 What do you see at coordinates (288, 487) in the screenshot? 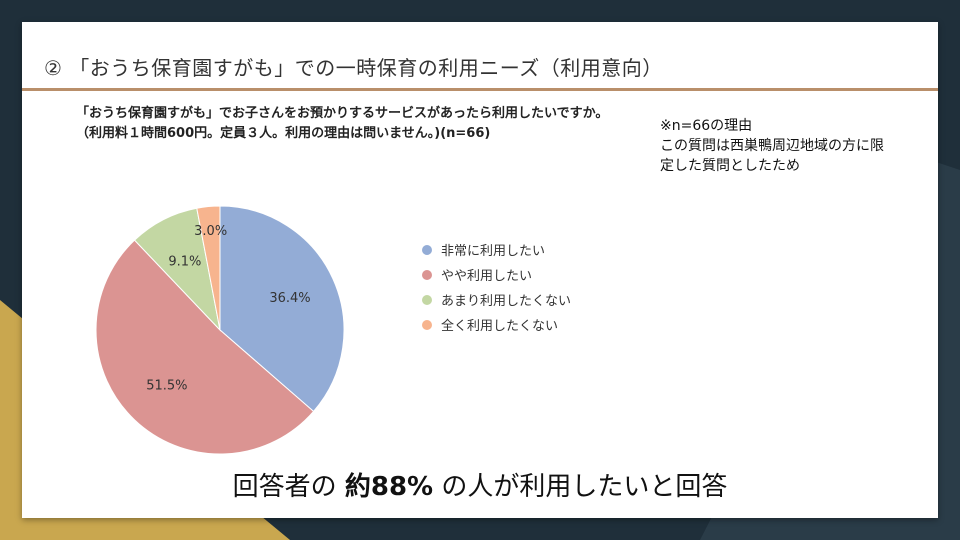
I see `conclusion-pre: 回答者の` at bounding box center [288, 487].